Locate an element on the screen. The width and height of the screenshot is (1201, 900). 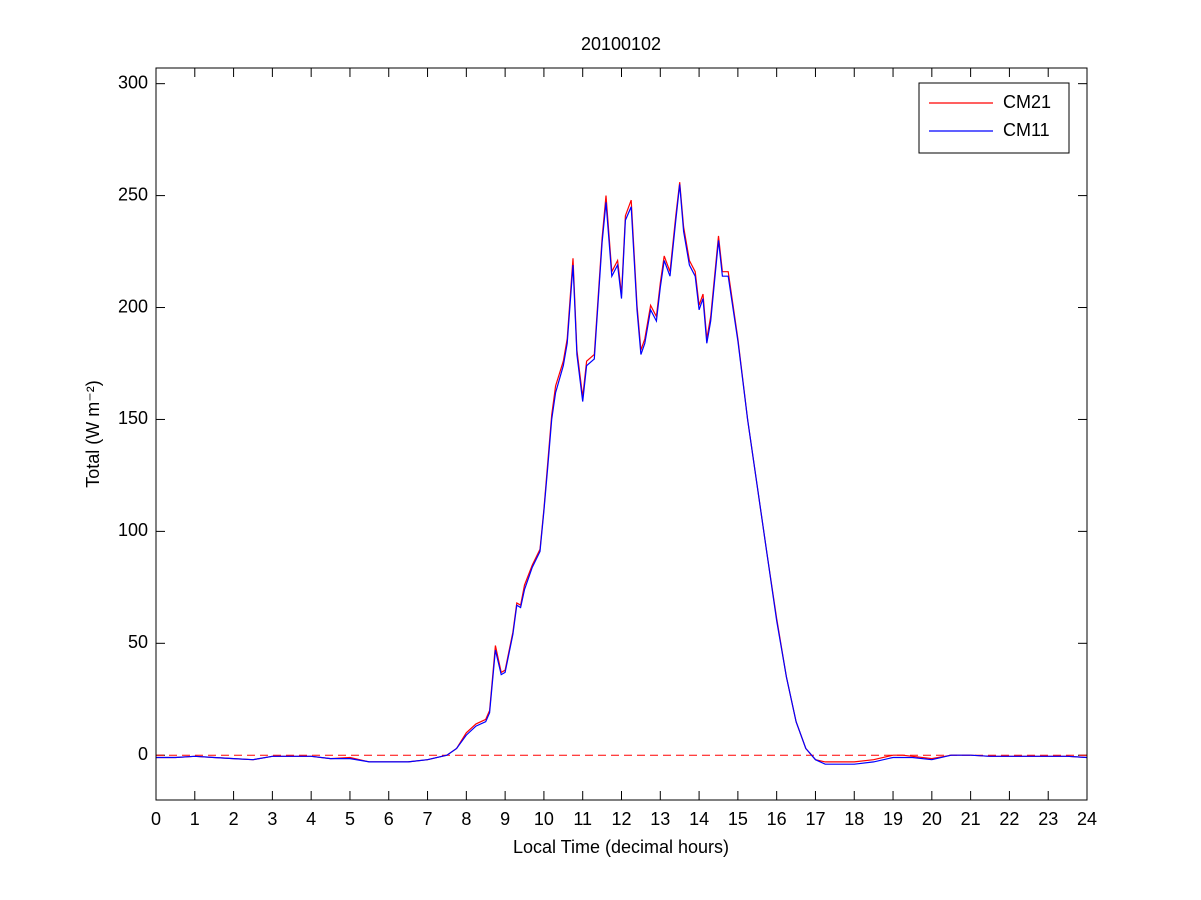
y-axis-label: Total (W m⁻²) is located at coordinates (93, 434).